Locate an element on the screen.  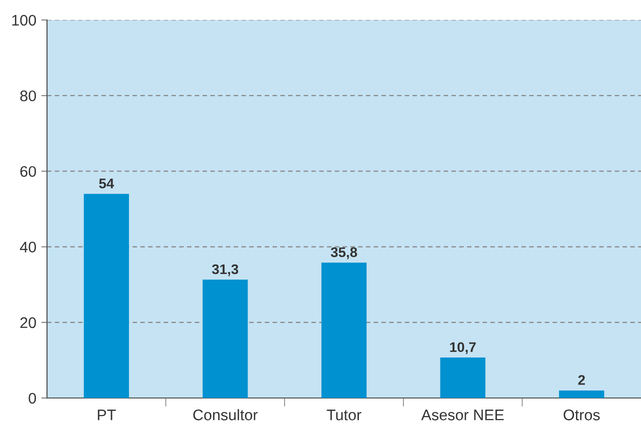
data-label: 35,8 is located at coordinates (344, 253).